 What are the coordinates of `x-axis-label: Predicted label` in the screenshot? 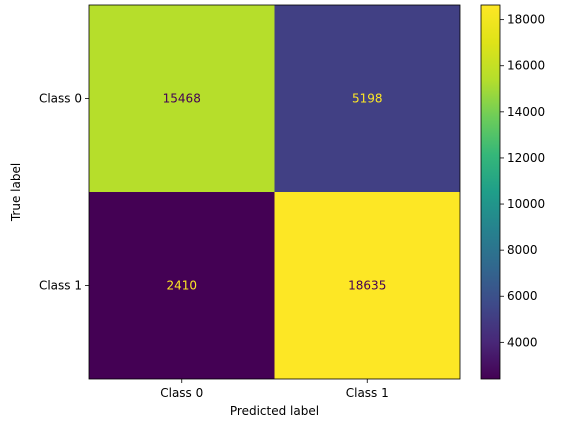 It's located at (274, 411).